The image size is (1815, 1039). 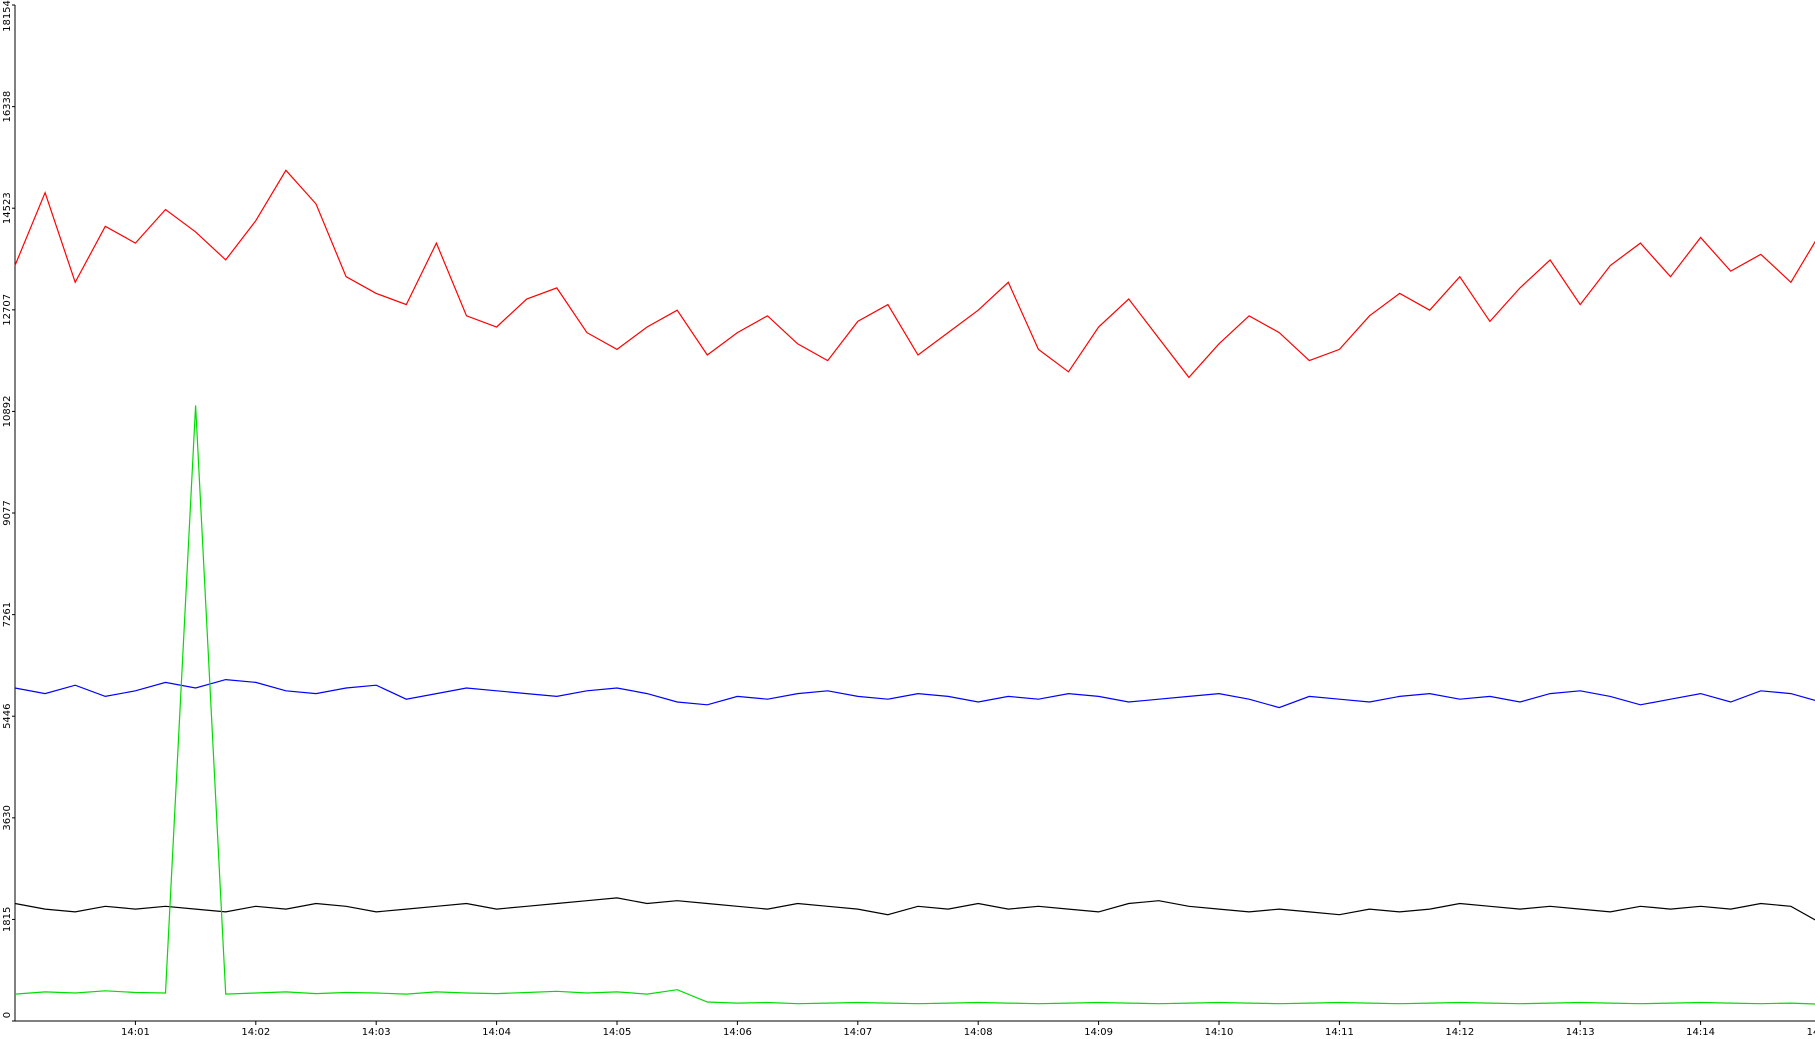 What do you see at coordinates (1811, 1032) in the screenshot?
I see `x-tick-label: 14:15` at bounding box center [1811, 1032].